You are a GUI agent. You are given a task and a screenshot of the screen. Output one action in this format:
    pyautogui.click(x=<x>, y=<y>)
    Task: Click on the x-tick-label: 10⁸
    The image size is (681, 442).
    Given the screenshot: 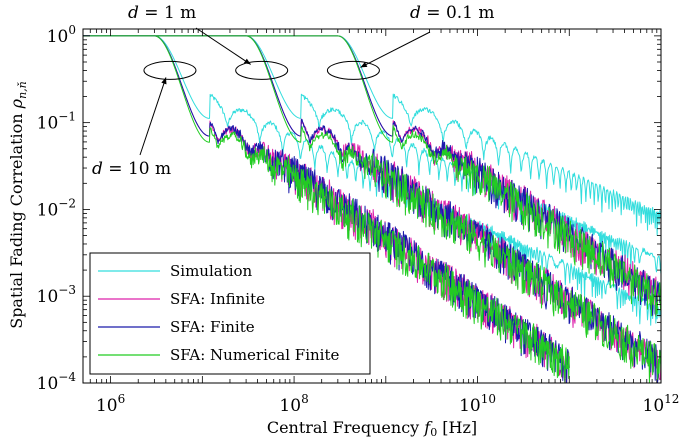 What is the action you would take?
    pyautogui.click(x=293, y=404)
    